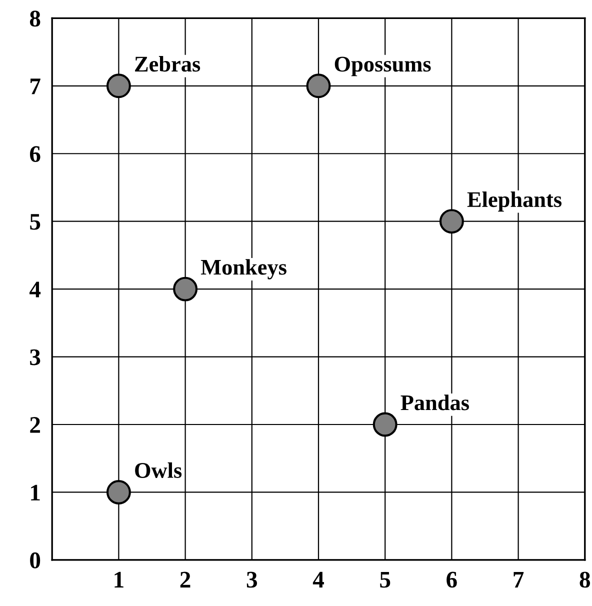 The width and height of the screenshot is (592, 606). I want to click on x-tick-label: 2, so click(185, 580).